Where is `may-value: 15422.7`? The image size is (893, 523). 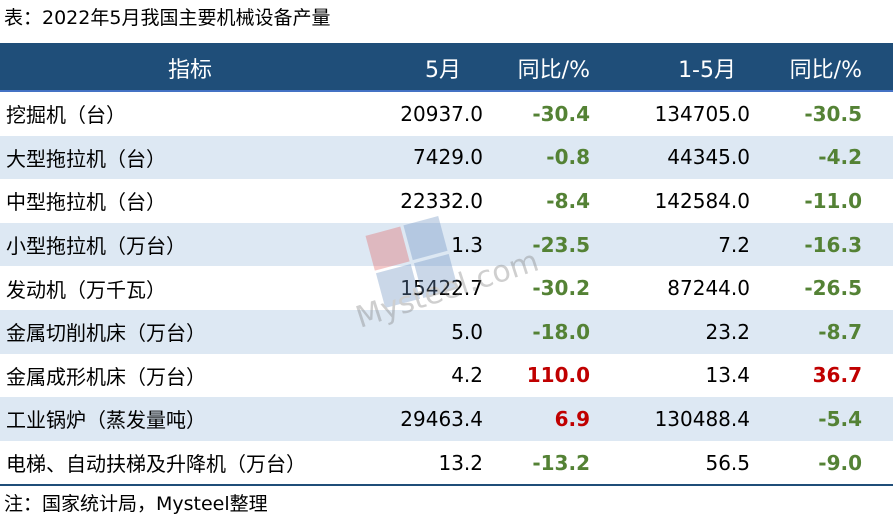
may-value: 15422.7 is located at coordinates (441, 288).